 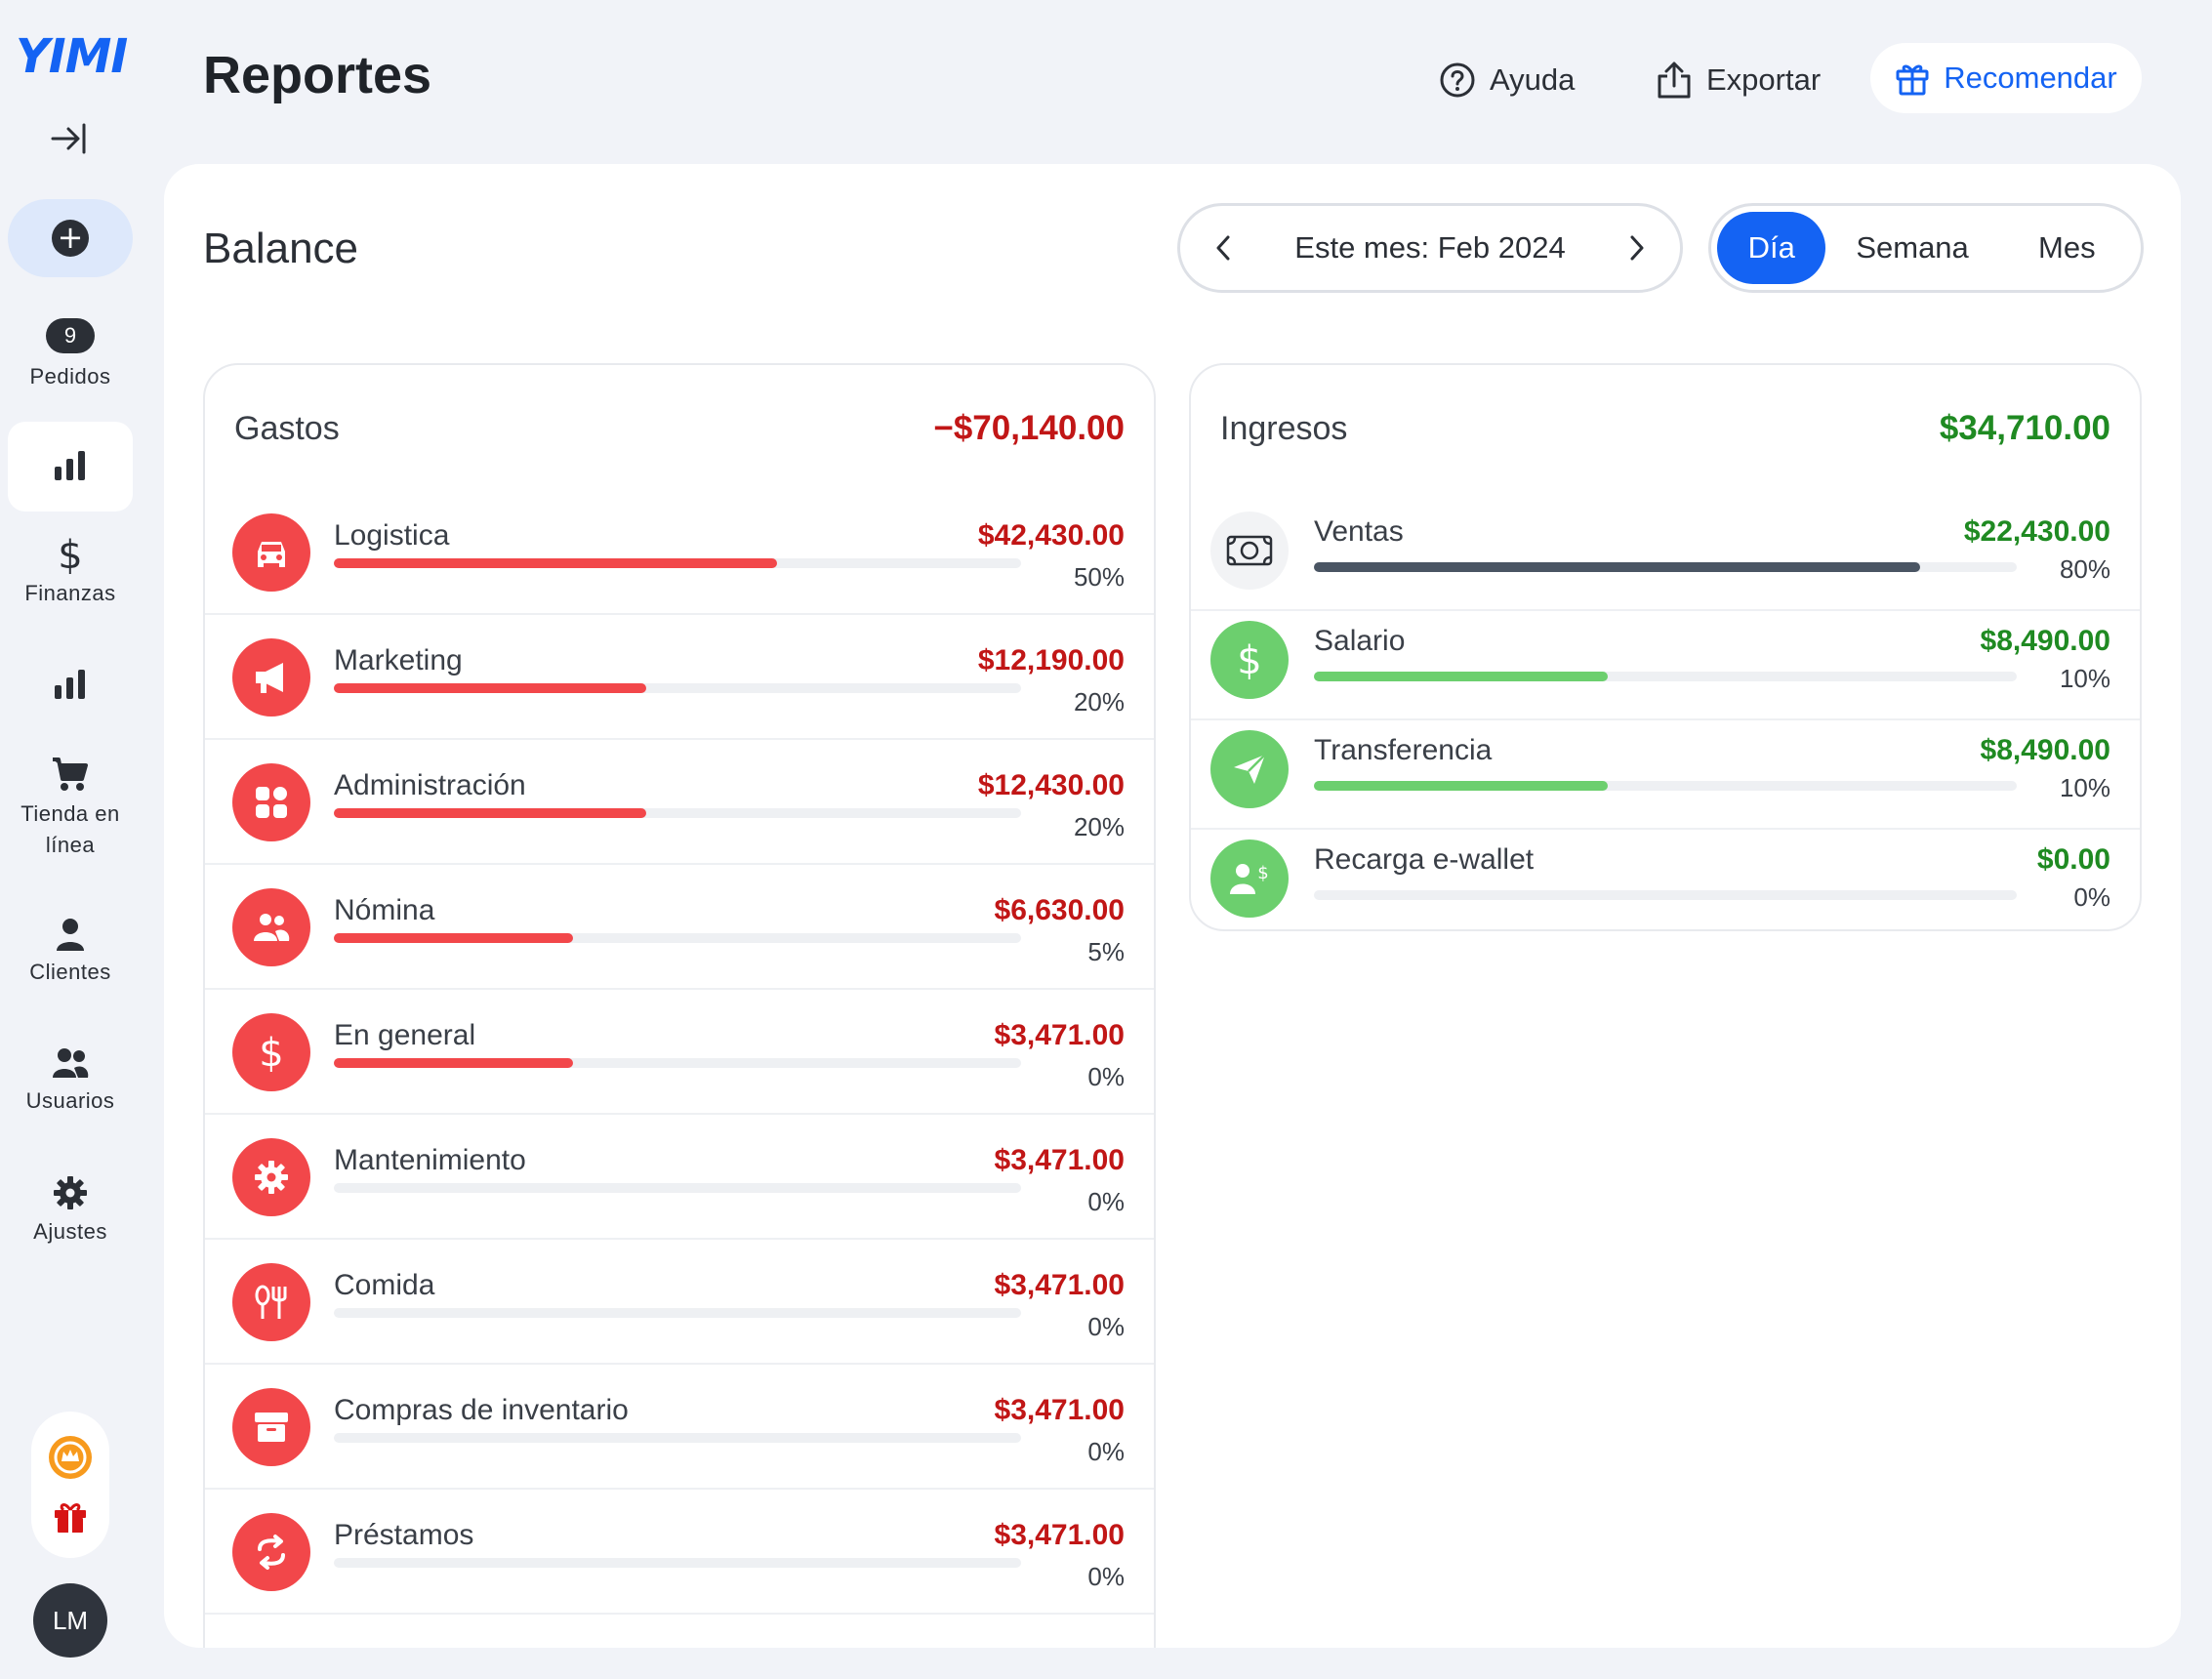 I want to click on category-amount: $42,430.00, so click(x=1051, y=535).